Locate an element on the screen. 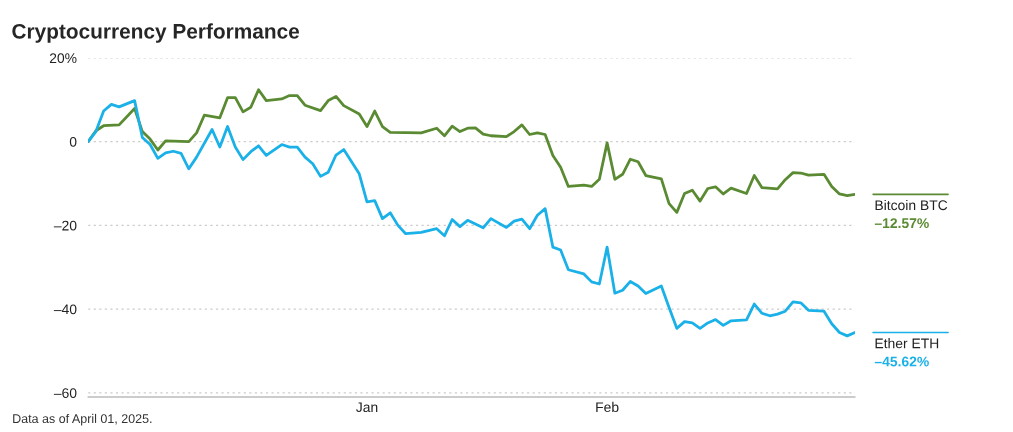  y-tick-label: 0 is located at coordinates (73, 141).